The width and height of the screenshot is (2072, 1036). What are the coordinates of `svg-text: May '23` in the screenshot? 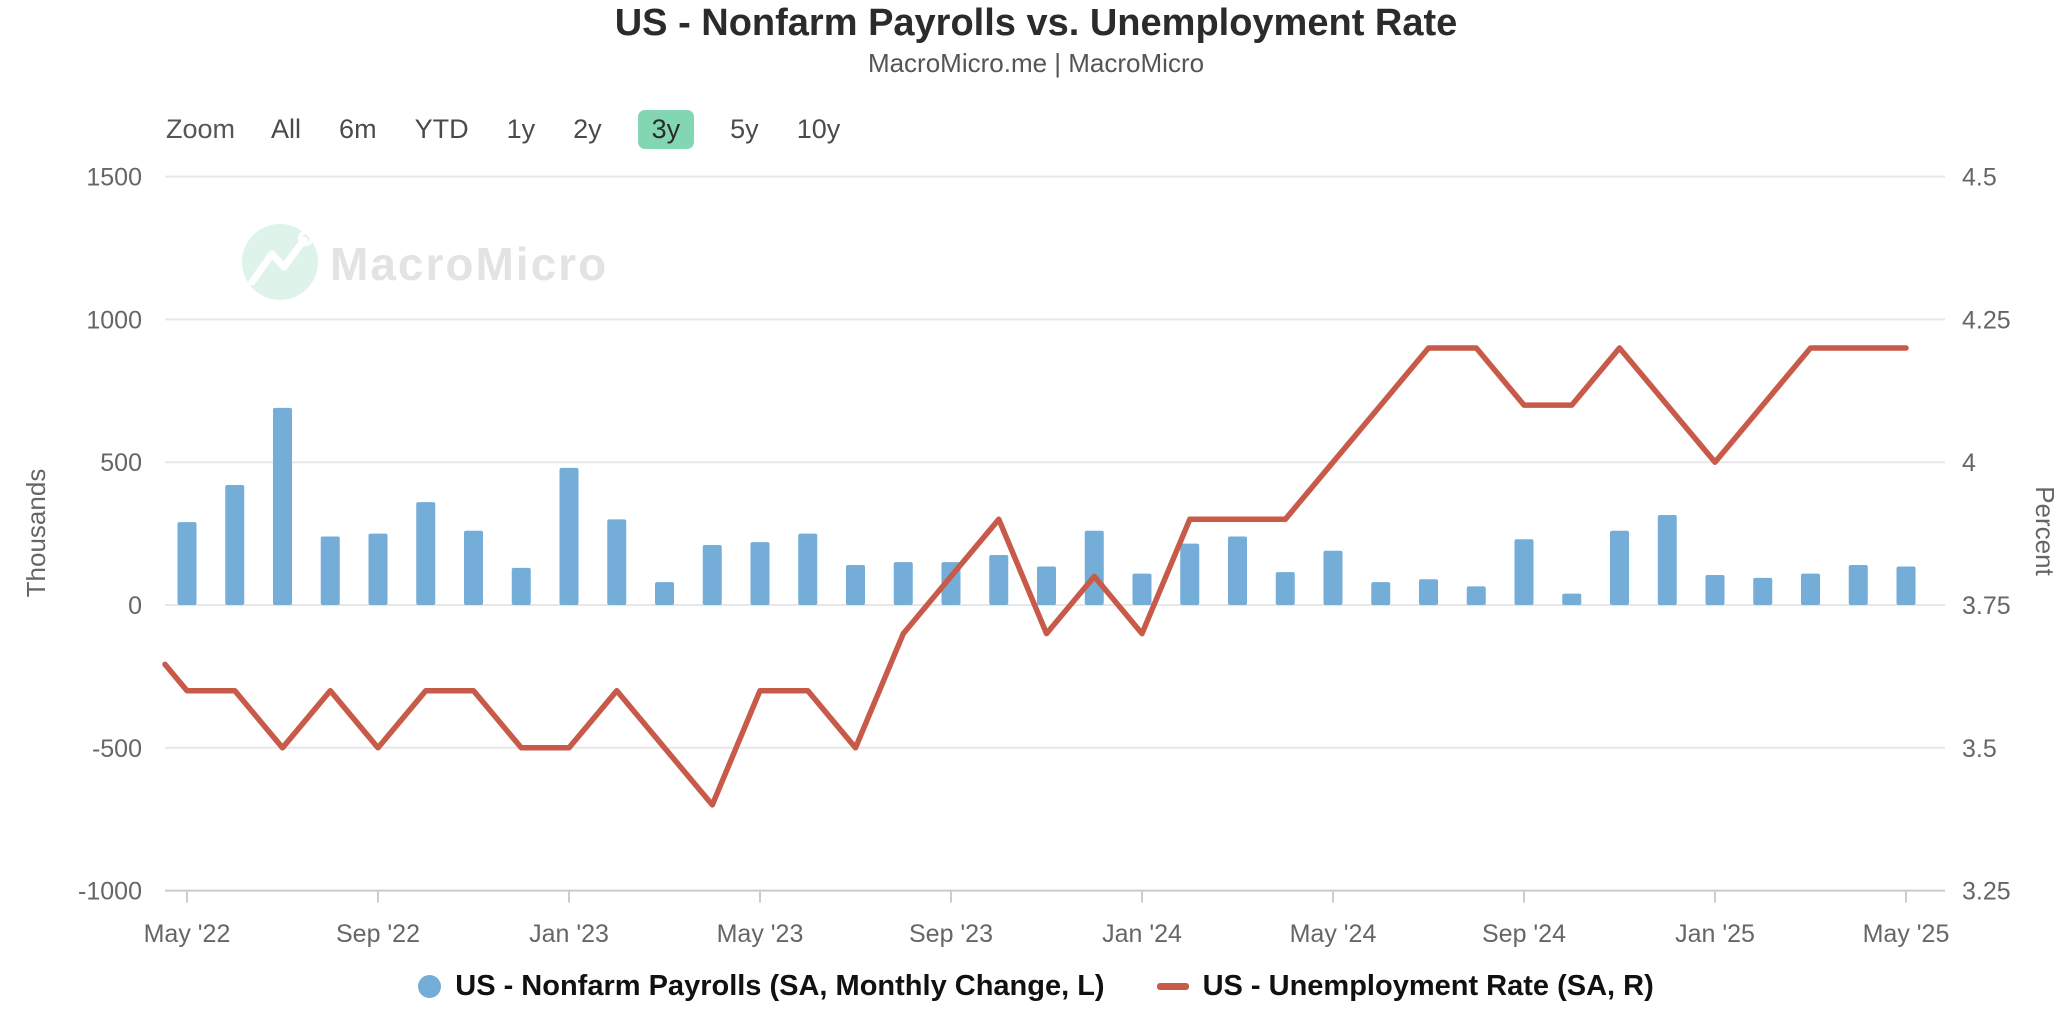 It's located at (760, 934).